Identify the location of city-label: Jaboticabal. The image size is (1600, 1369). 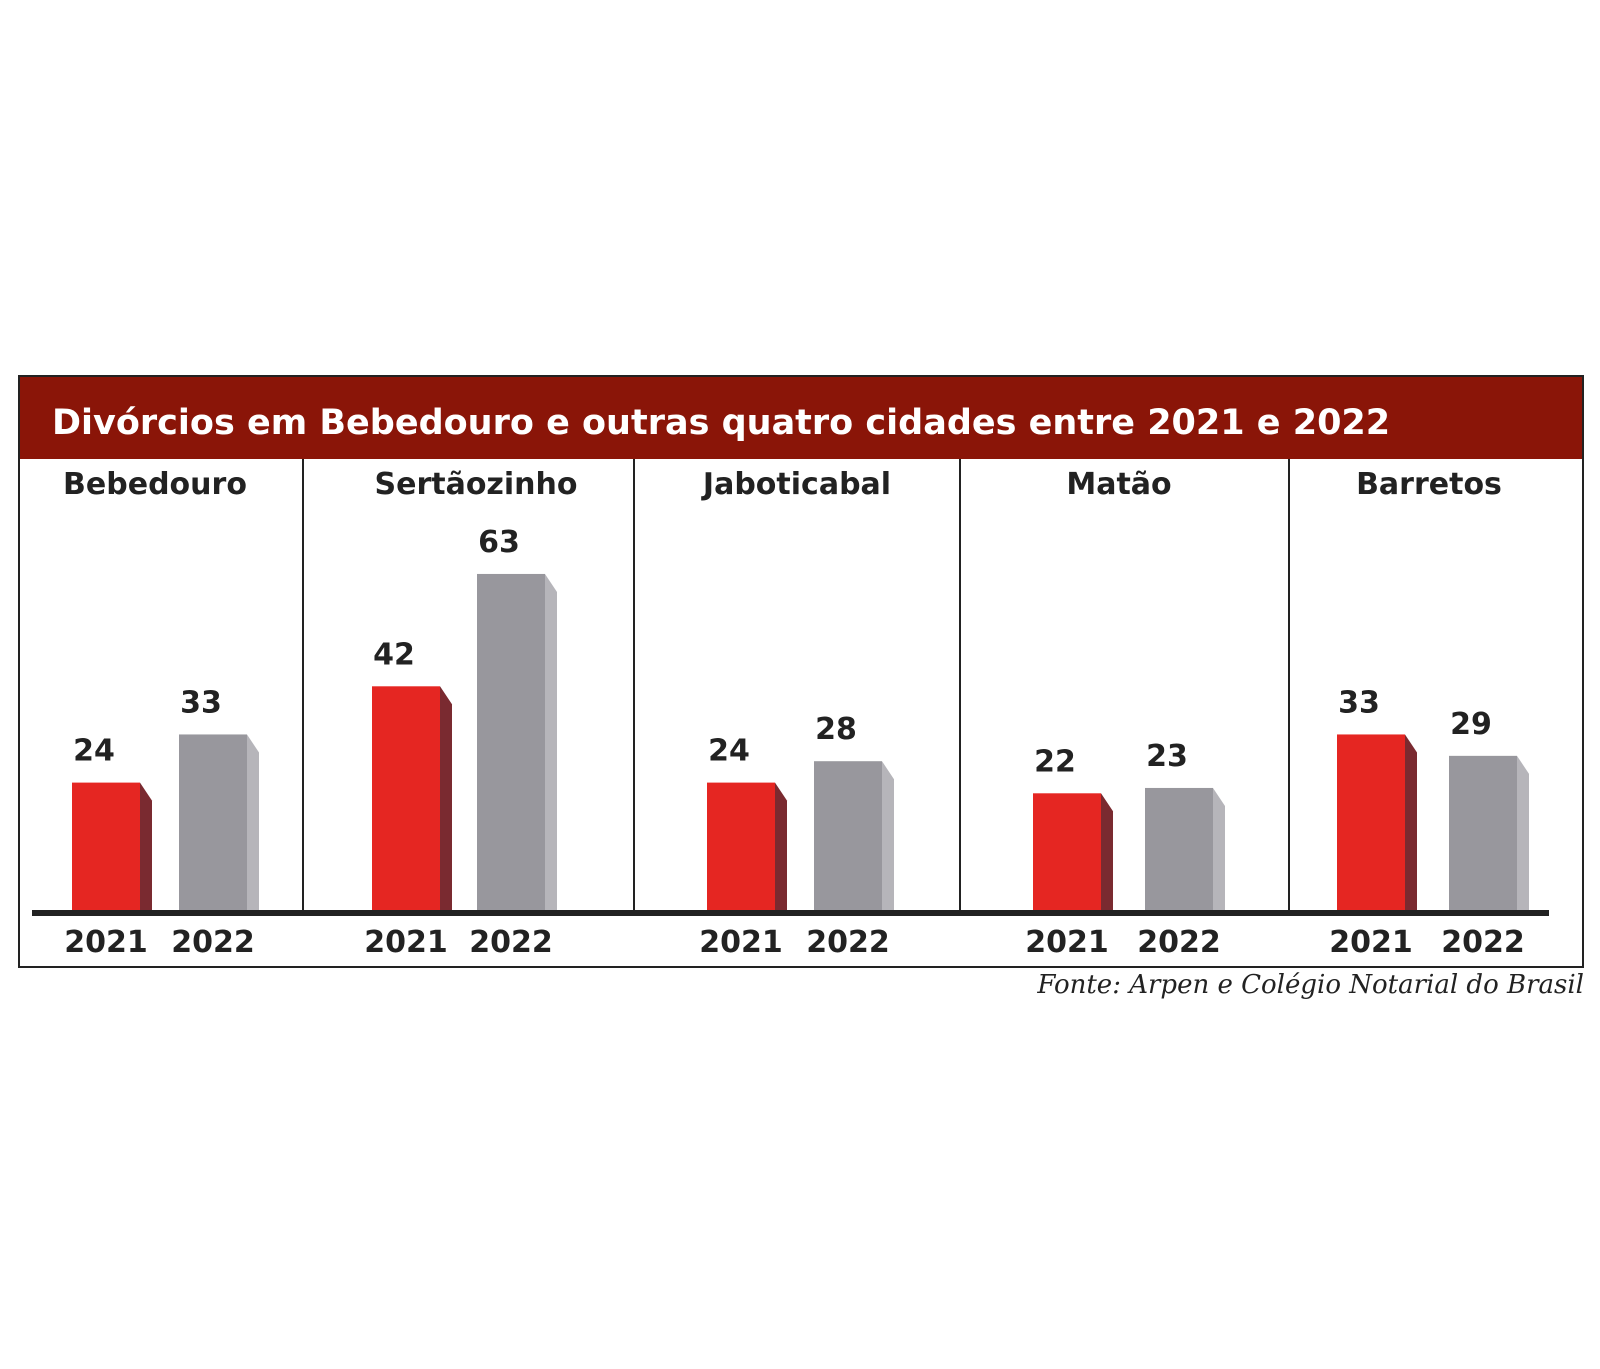
(796, 484).